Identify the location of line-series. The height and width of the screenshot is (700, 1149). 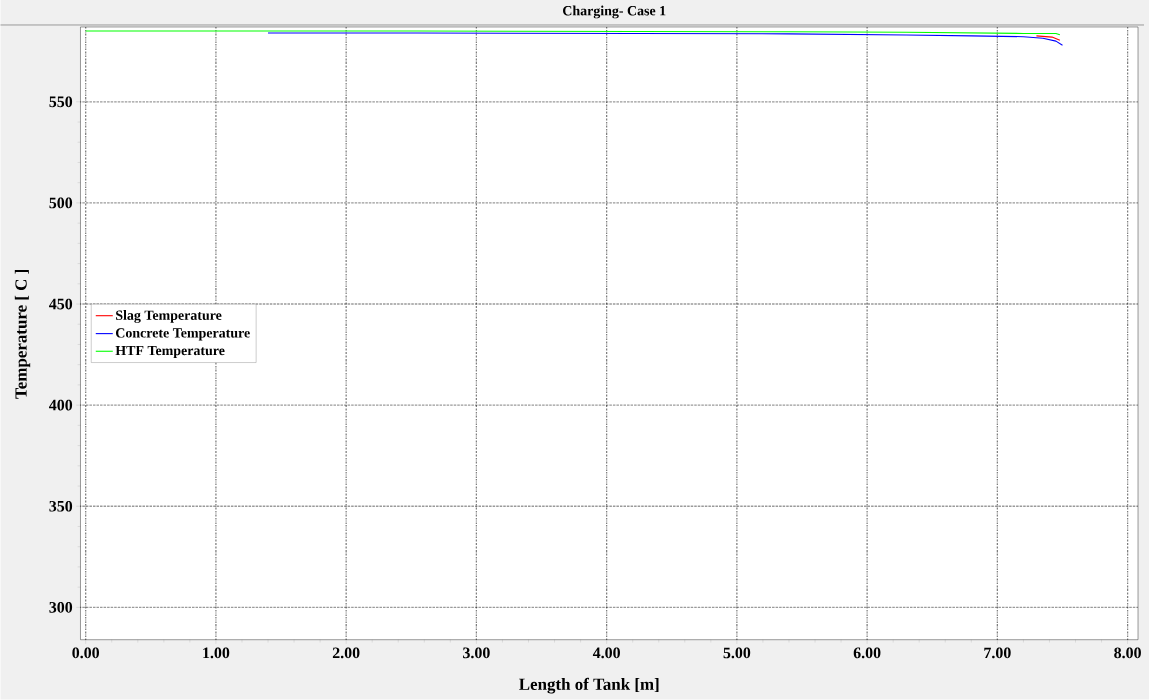
(665, 39).